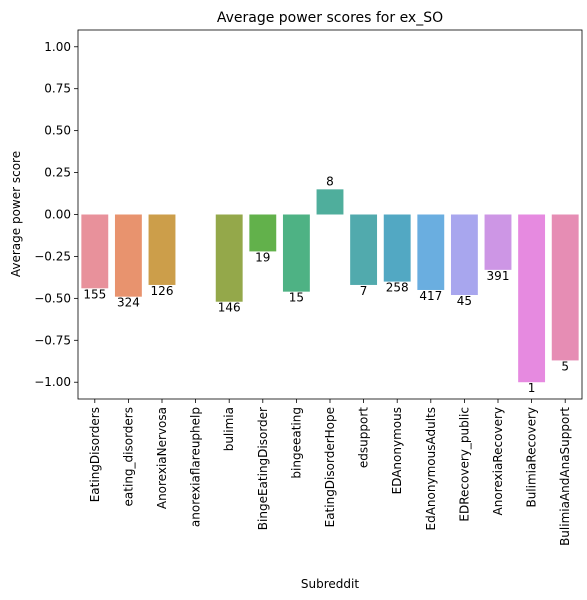 The image size is (587, 600). What do you see at coordinates (52, 256) in the screenshot?
I see `y-tick-label: −0.25` at bounding box center [52, 256].